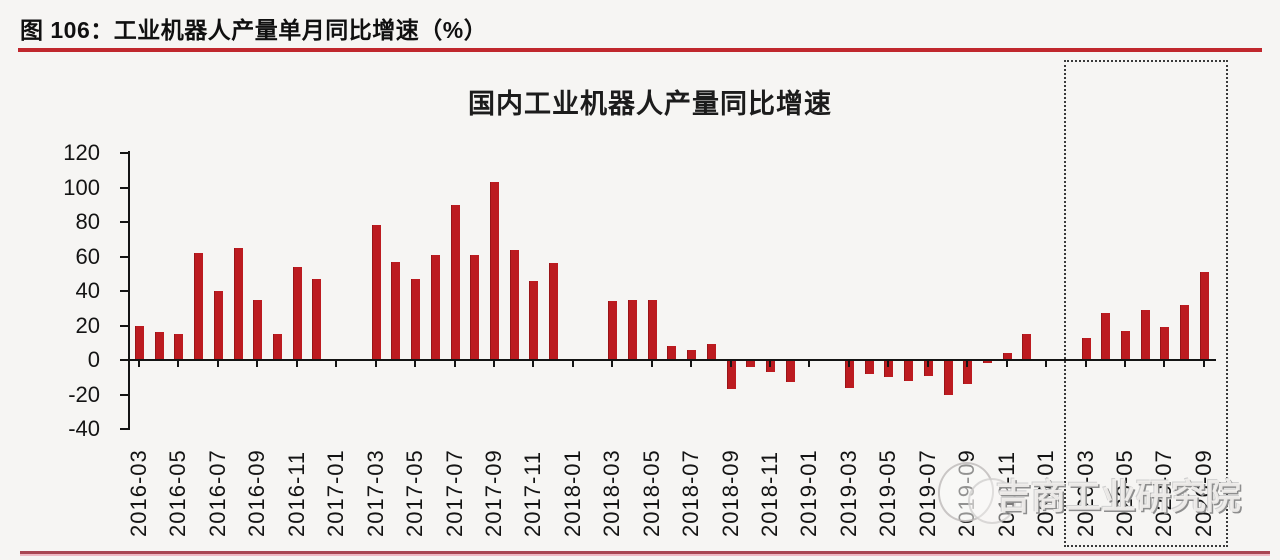 This screenshot has height=560, width=1280. What do you see at coordinates (848, 493) in the screenshot?
I see `x-axis-label: 2019-03` at bounding box center [848, 493].